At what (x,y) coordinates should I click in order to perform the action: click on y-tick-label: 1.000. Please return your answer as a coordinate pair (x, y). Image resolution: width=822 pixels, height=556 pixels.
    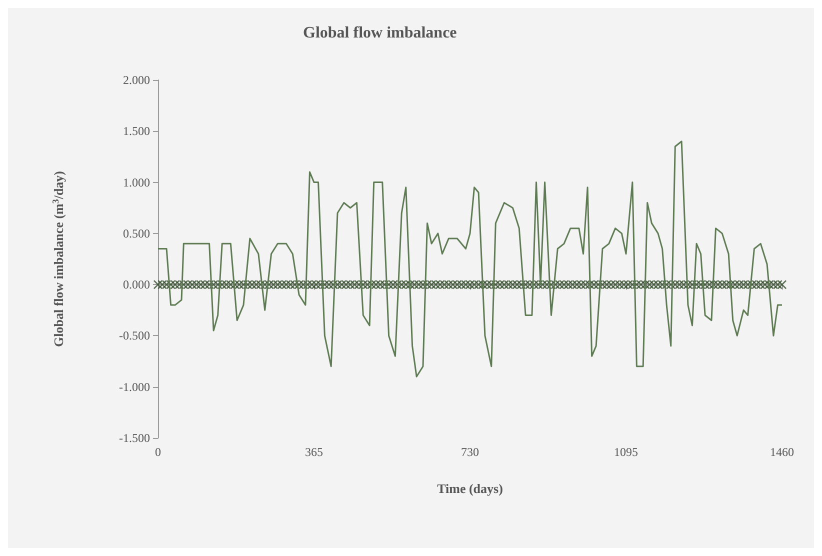
    Looking at the image, I should click on (136, 182).